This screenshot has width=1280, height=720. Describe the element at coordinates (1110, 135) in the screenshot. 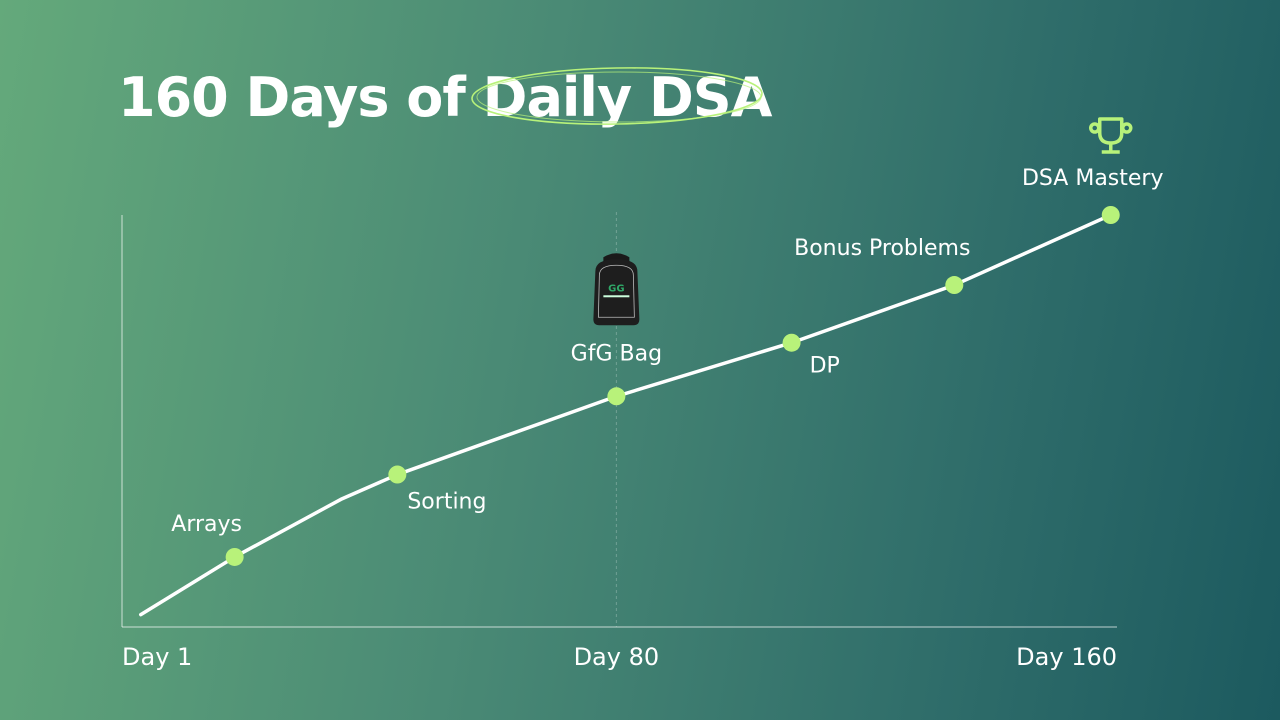

I see `trophy-icon` at that location.